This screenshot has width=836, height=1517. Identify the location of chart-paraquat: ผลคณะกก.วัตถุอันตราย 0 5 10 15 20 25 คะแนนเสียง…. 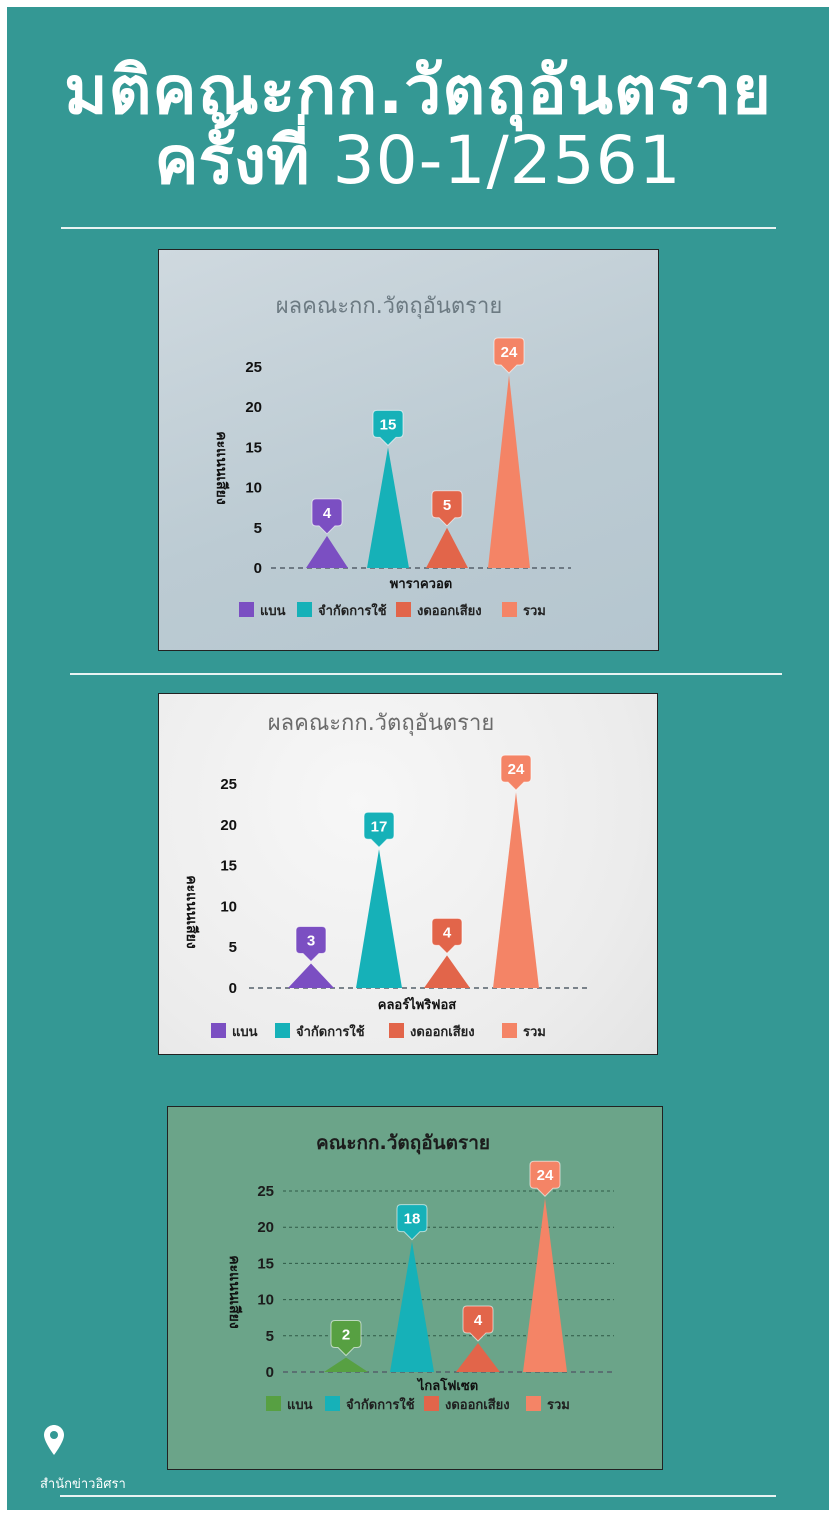
(392, 456).